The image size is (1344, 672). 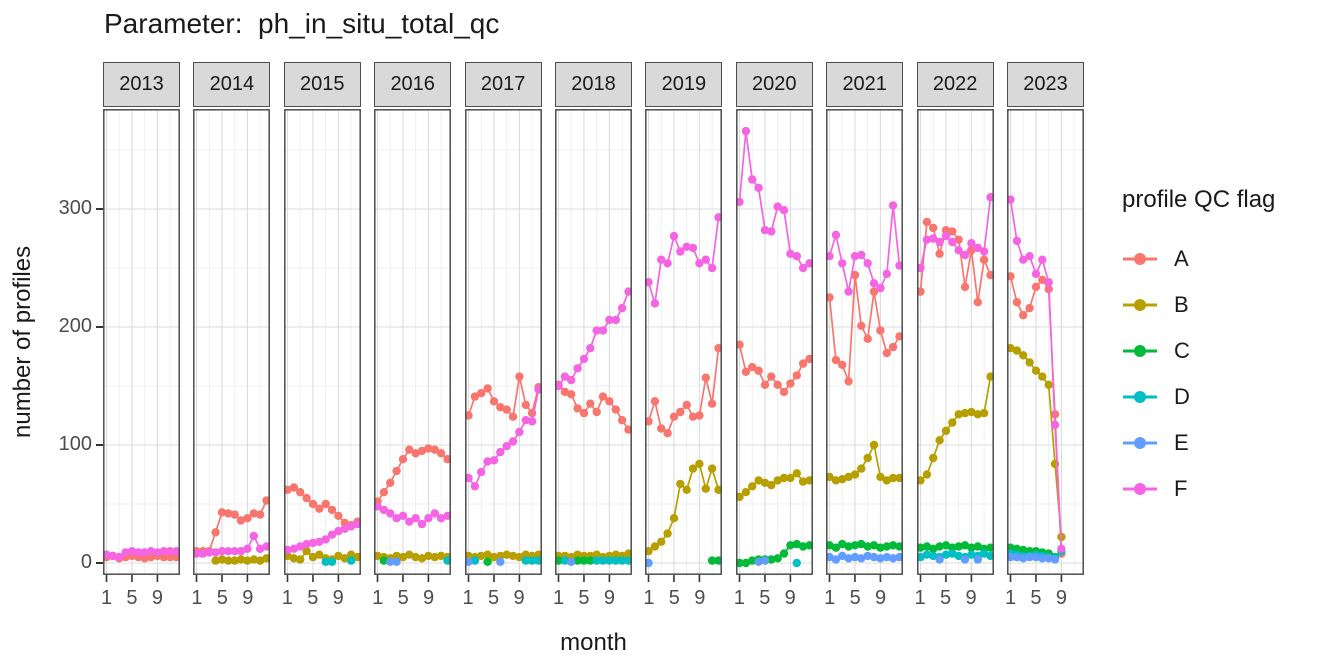 I want to click on y-axis-title: number of profiles, so click(x=22, y=342).